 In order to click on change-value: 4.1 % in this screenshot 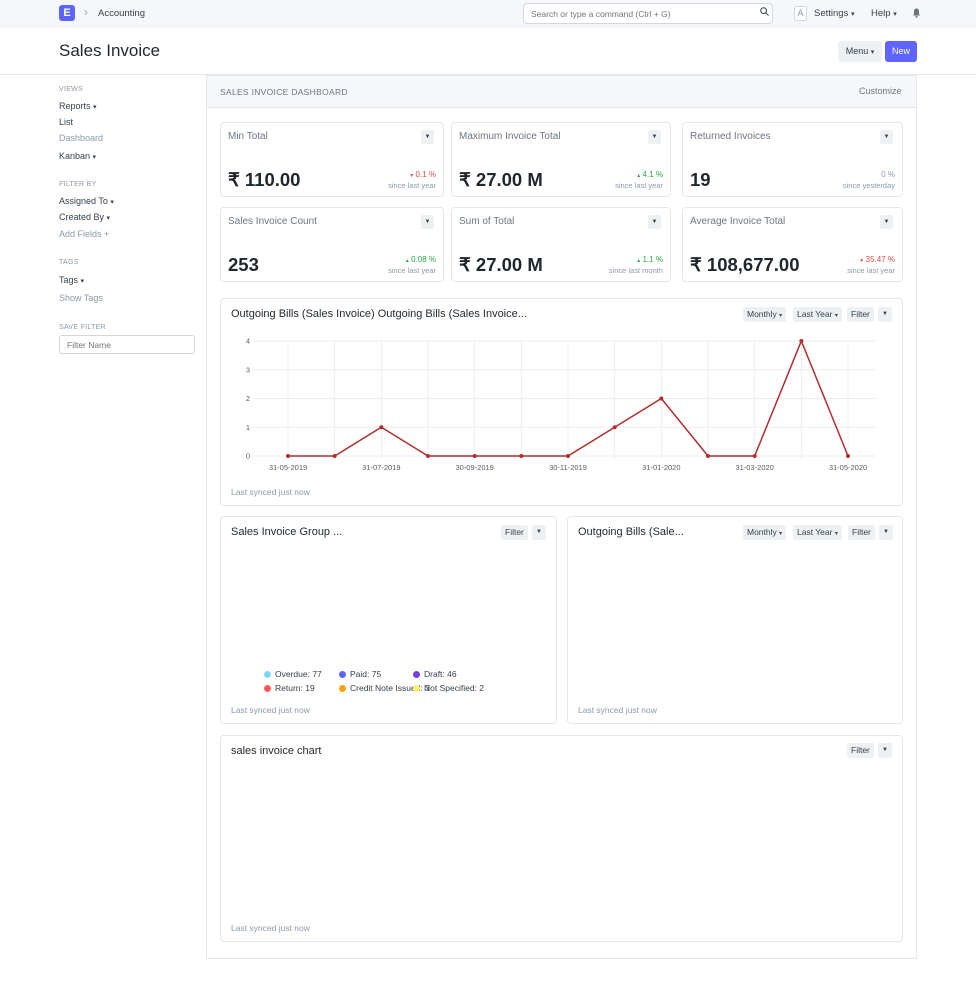, I will do `click(652, 174)`.